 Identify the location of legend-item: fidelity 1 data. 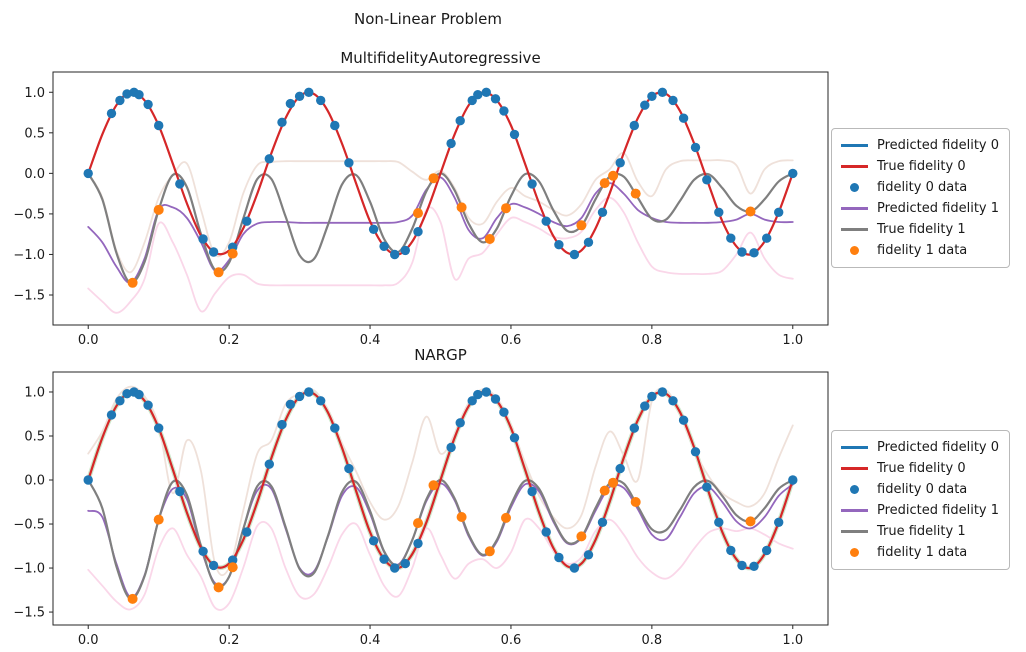
(920, 250).